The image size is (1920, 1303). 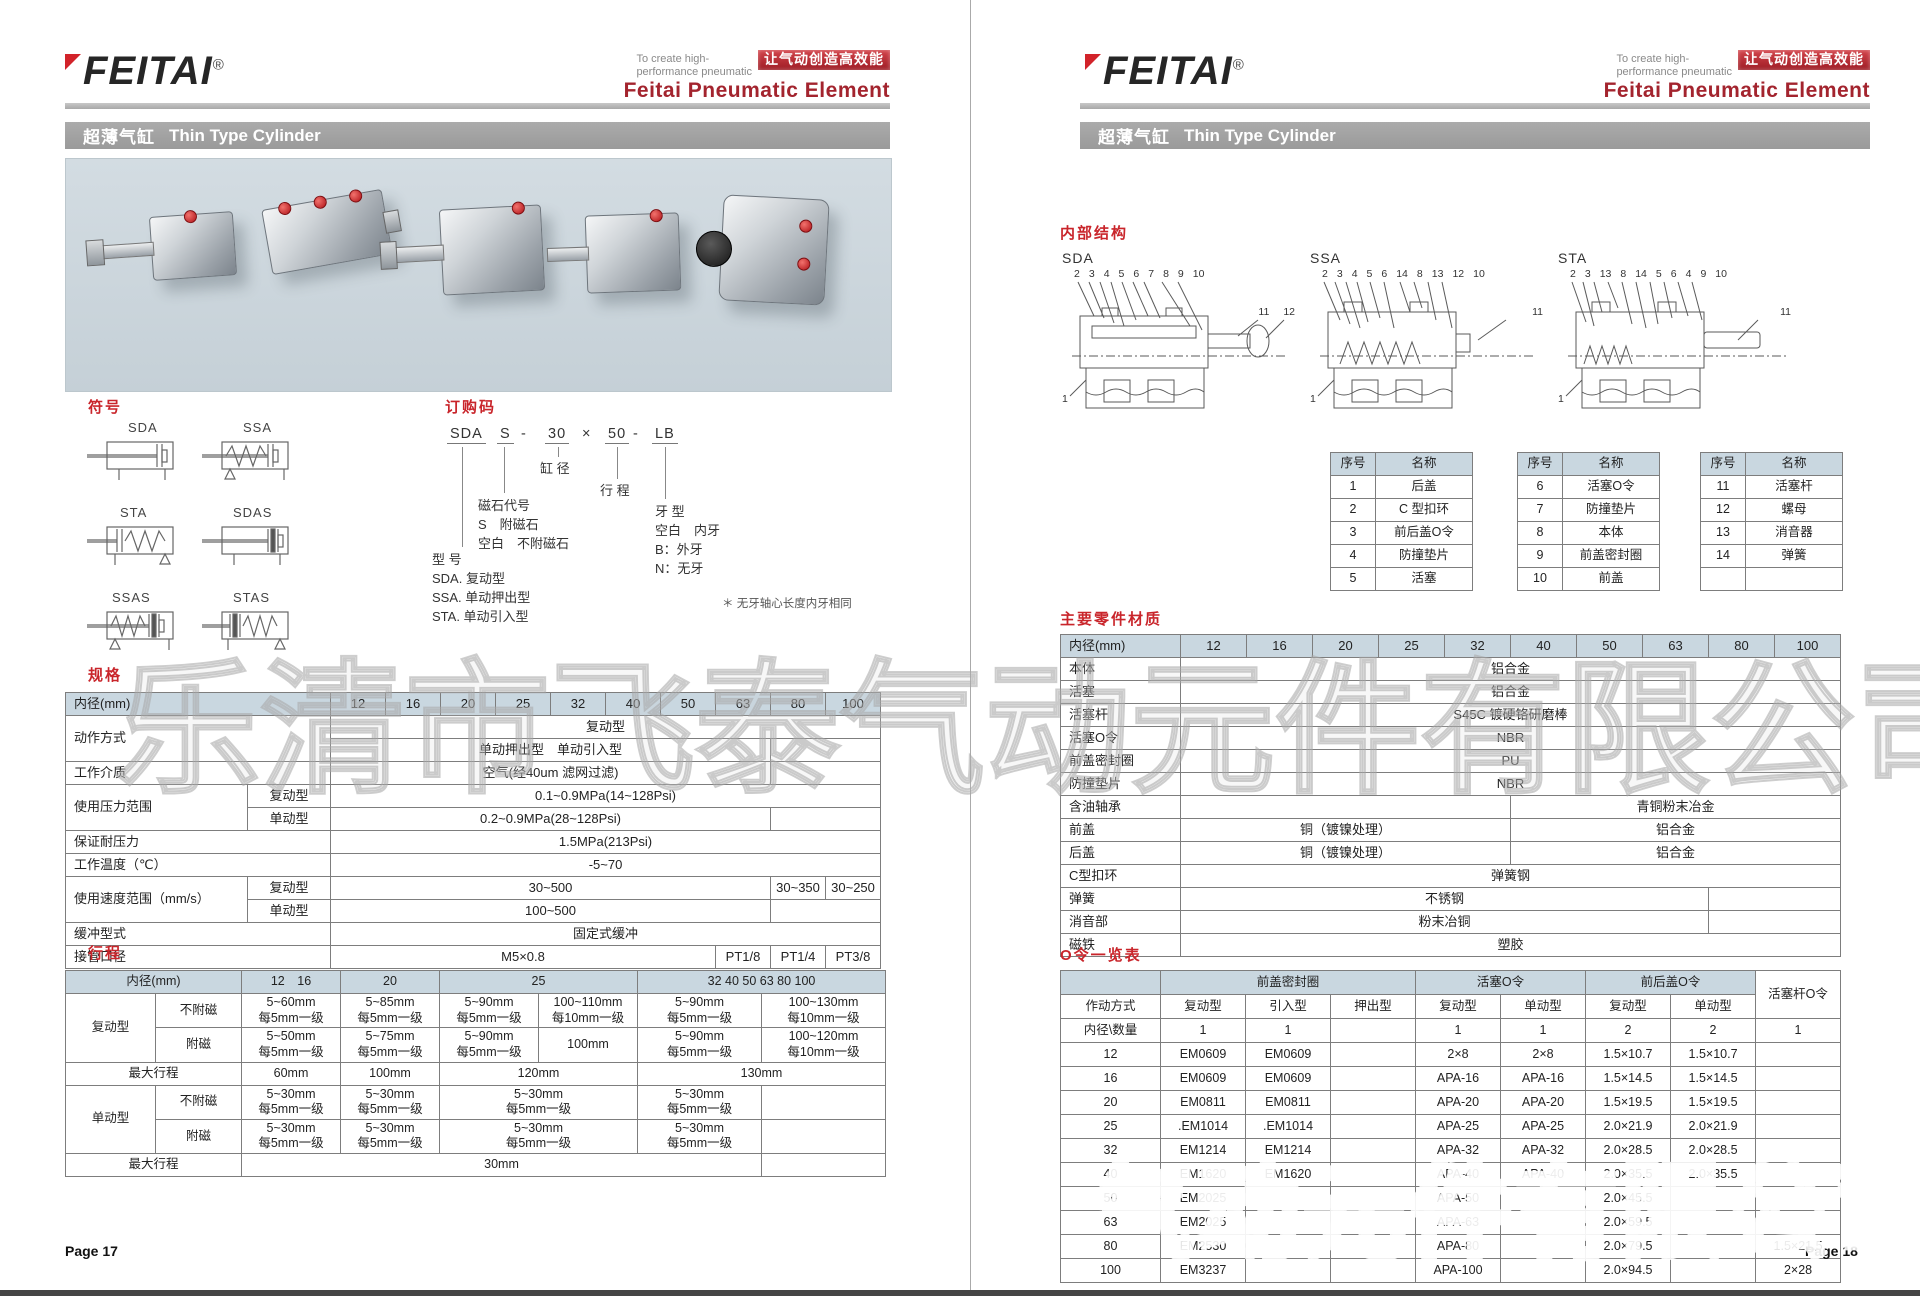 I want to click on table-cell: 25, so click(x=538, y=982).